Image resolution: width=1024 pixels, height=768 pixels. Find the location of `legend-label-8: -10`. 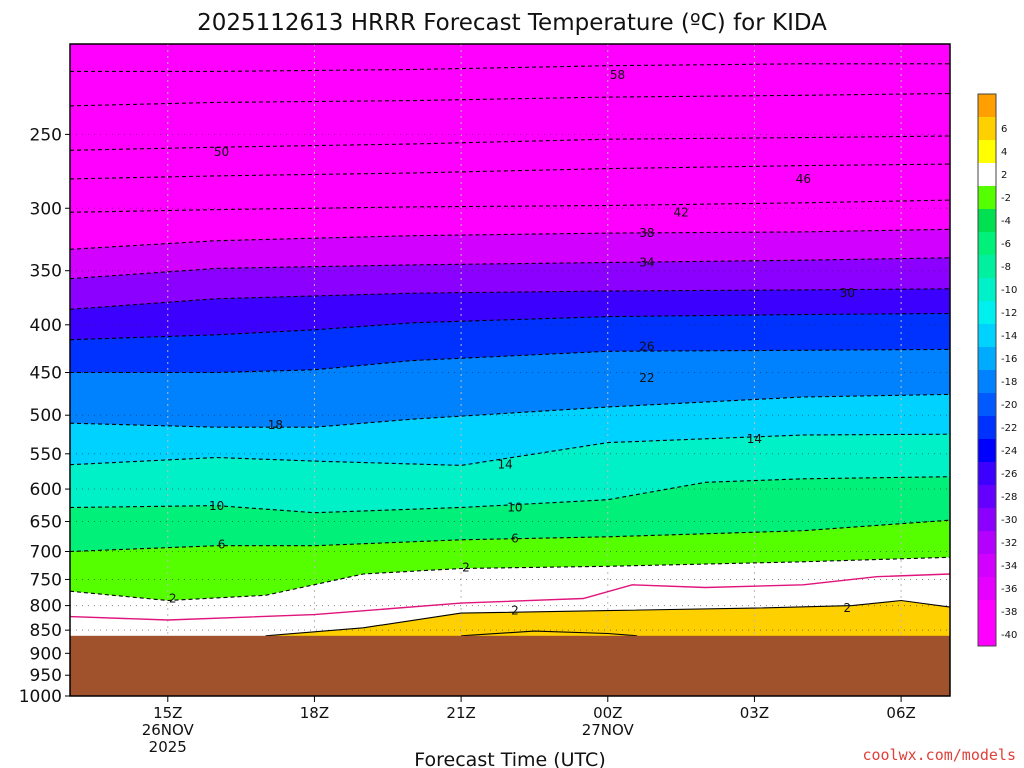

legend-label-8: -10 is located at coordinates (1009, 290).